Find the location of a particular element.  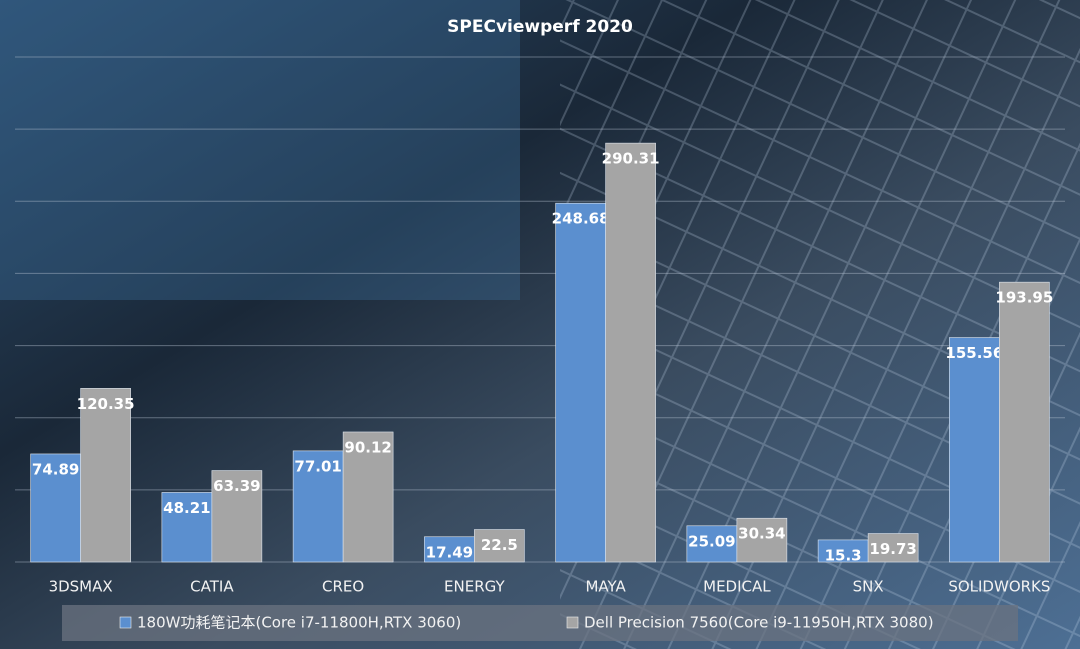

value-label: 17.49 is located at coordinates (449, 552).